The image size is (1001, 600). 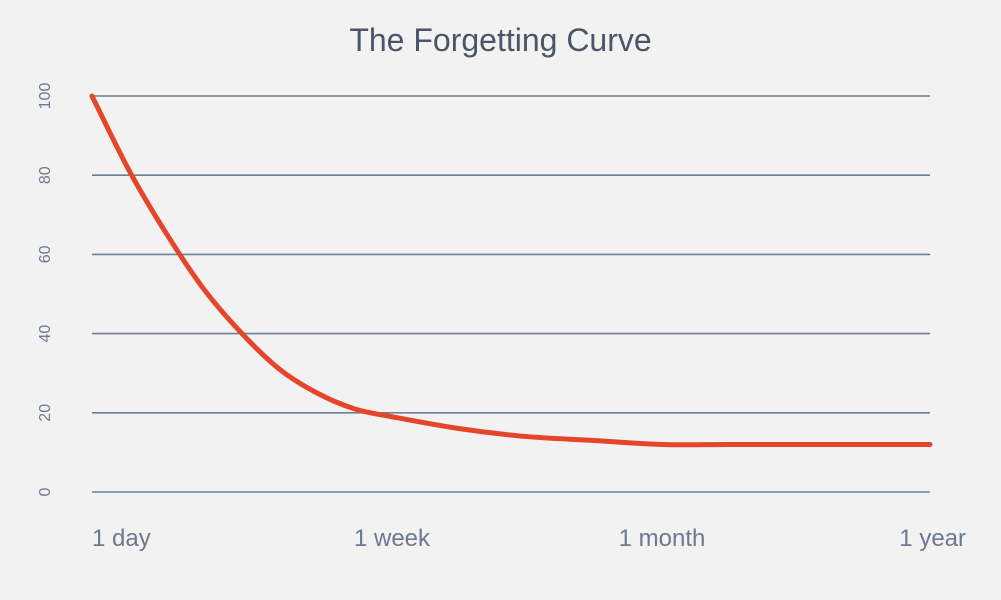 What do you see at coordinates (932, 538) in the screenshot?
I see `x-tick-label: 1 year` at bounding box center [932, 538].